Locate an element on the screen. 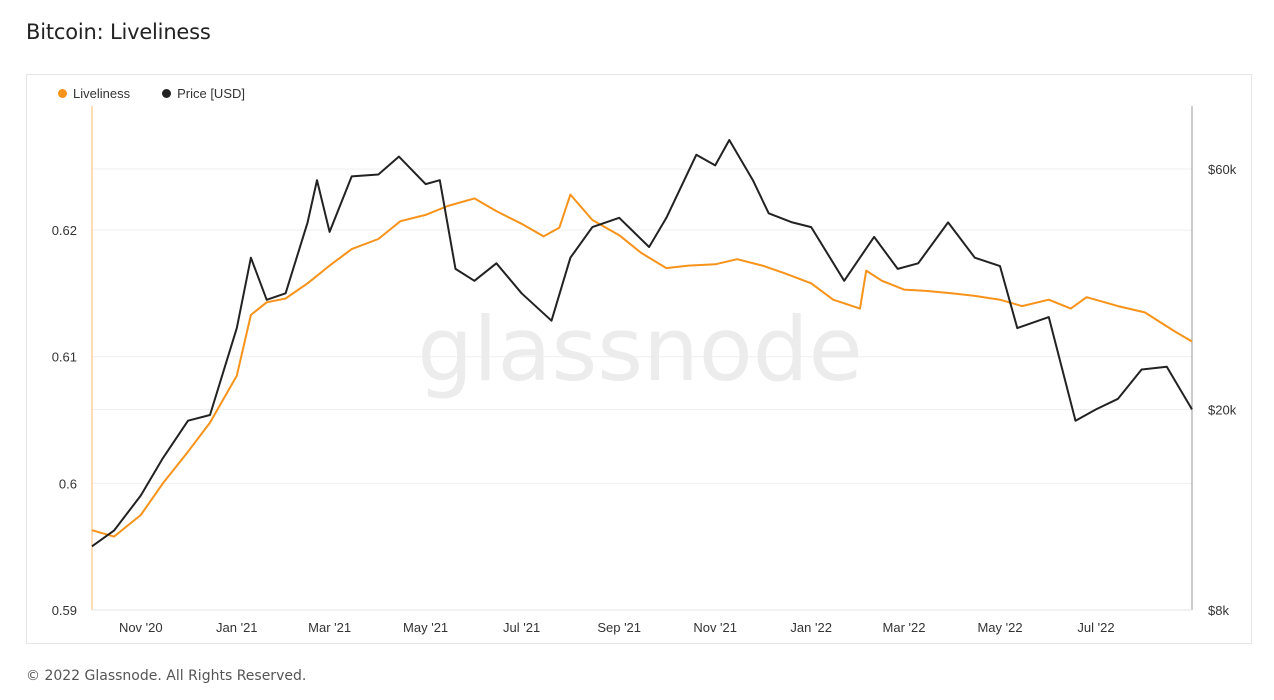  x-tick-label: May '22 is located at coordinates (999, 627).